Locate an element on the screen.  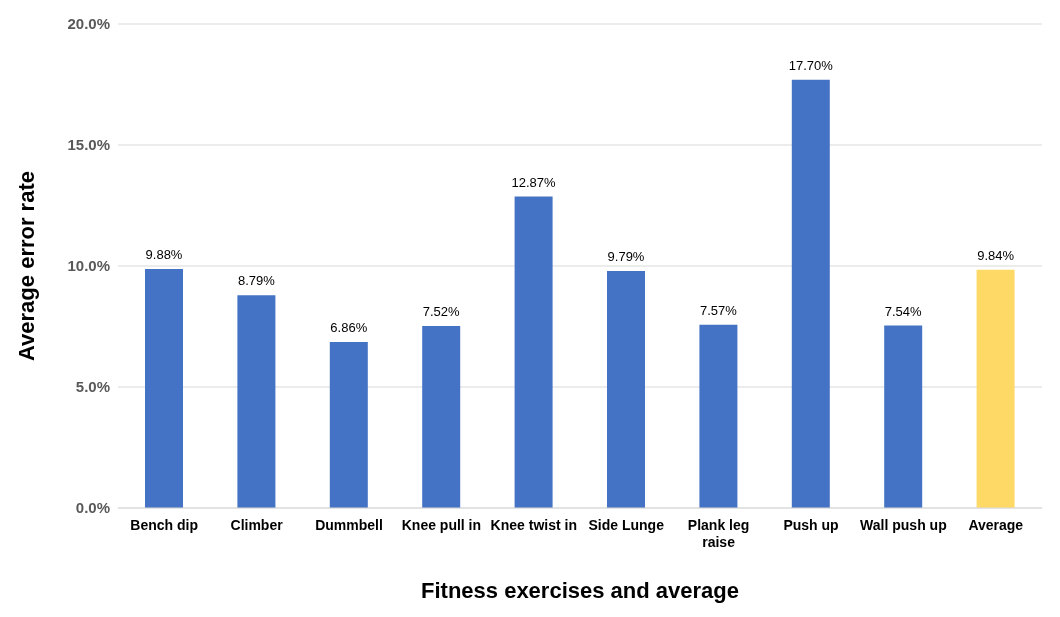
data-label: 7.57% is located at coordinates (718, 310).